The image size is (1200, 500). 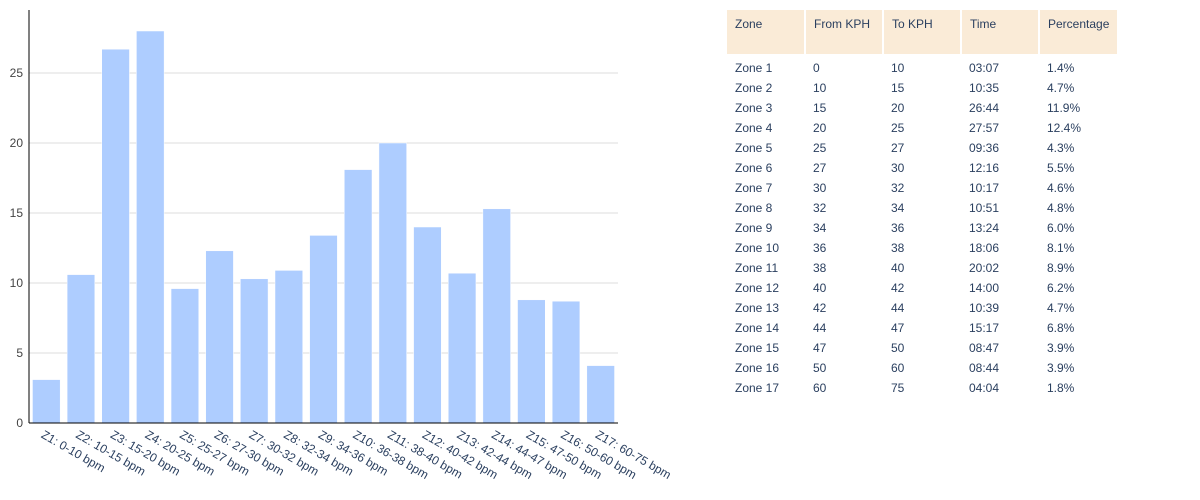 I want to click on y-tick-label: 20, so click(x=17, y=143).